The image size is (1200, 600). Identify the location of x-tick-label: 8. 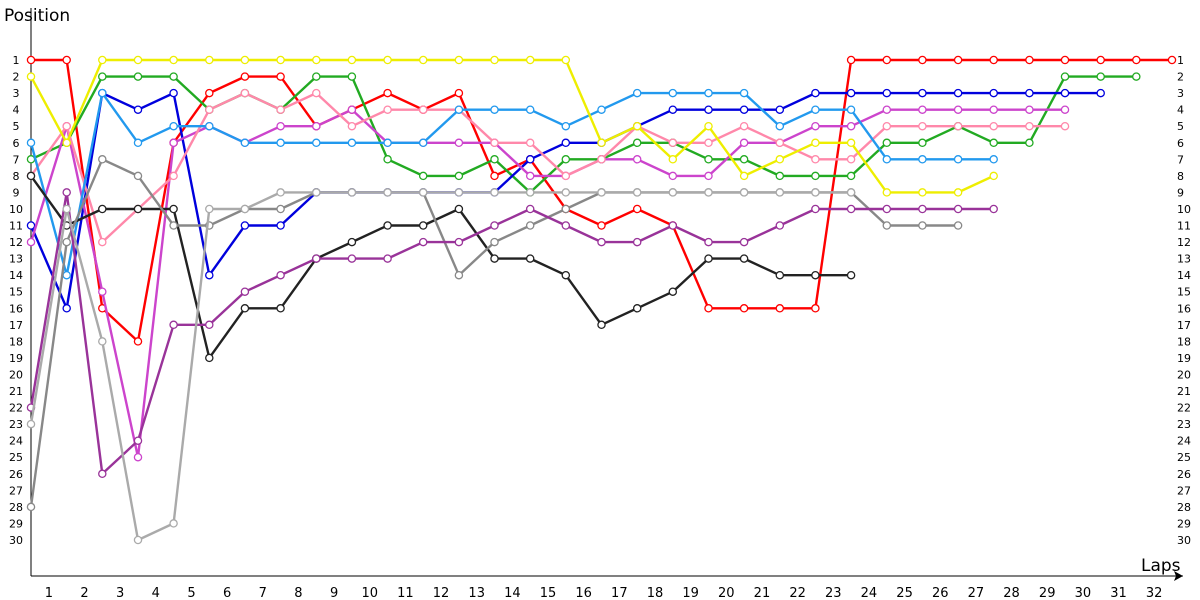
(298, 593).